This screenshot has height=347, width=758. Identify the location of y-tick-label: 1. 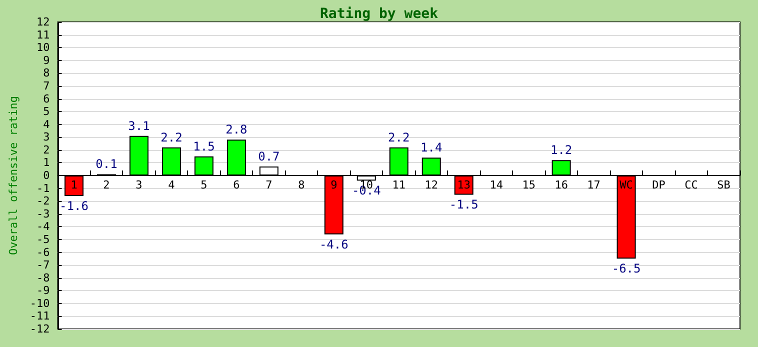
(46, 163).